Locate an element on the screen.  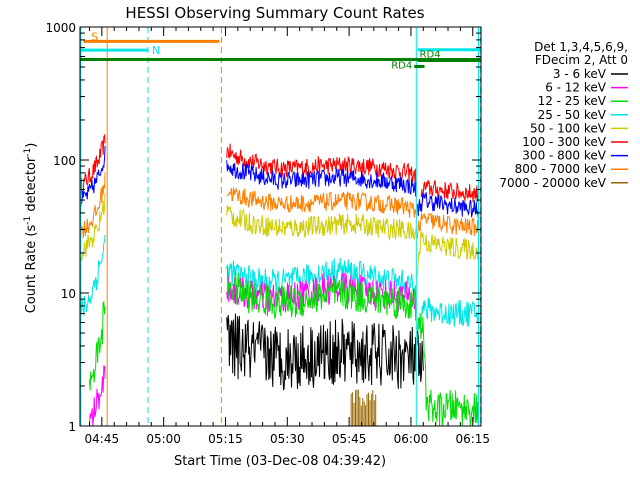
x-tick-label: 06:15 is located at coordinates (472, 439).